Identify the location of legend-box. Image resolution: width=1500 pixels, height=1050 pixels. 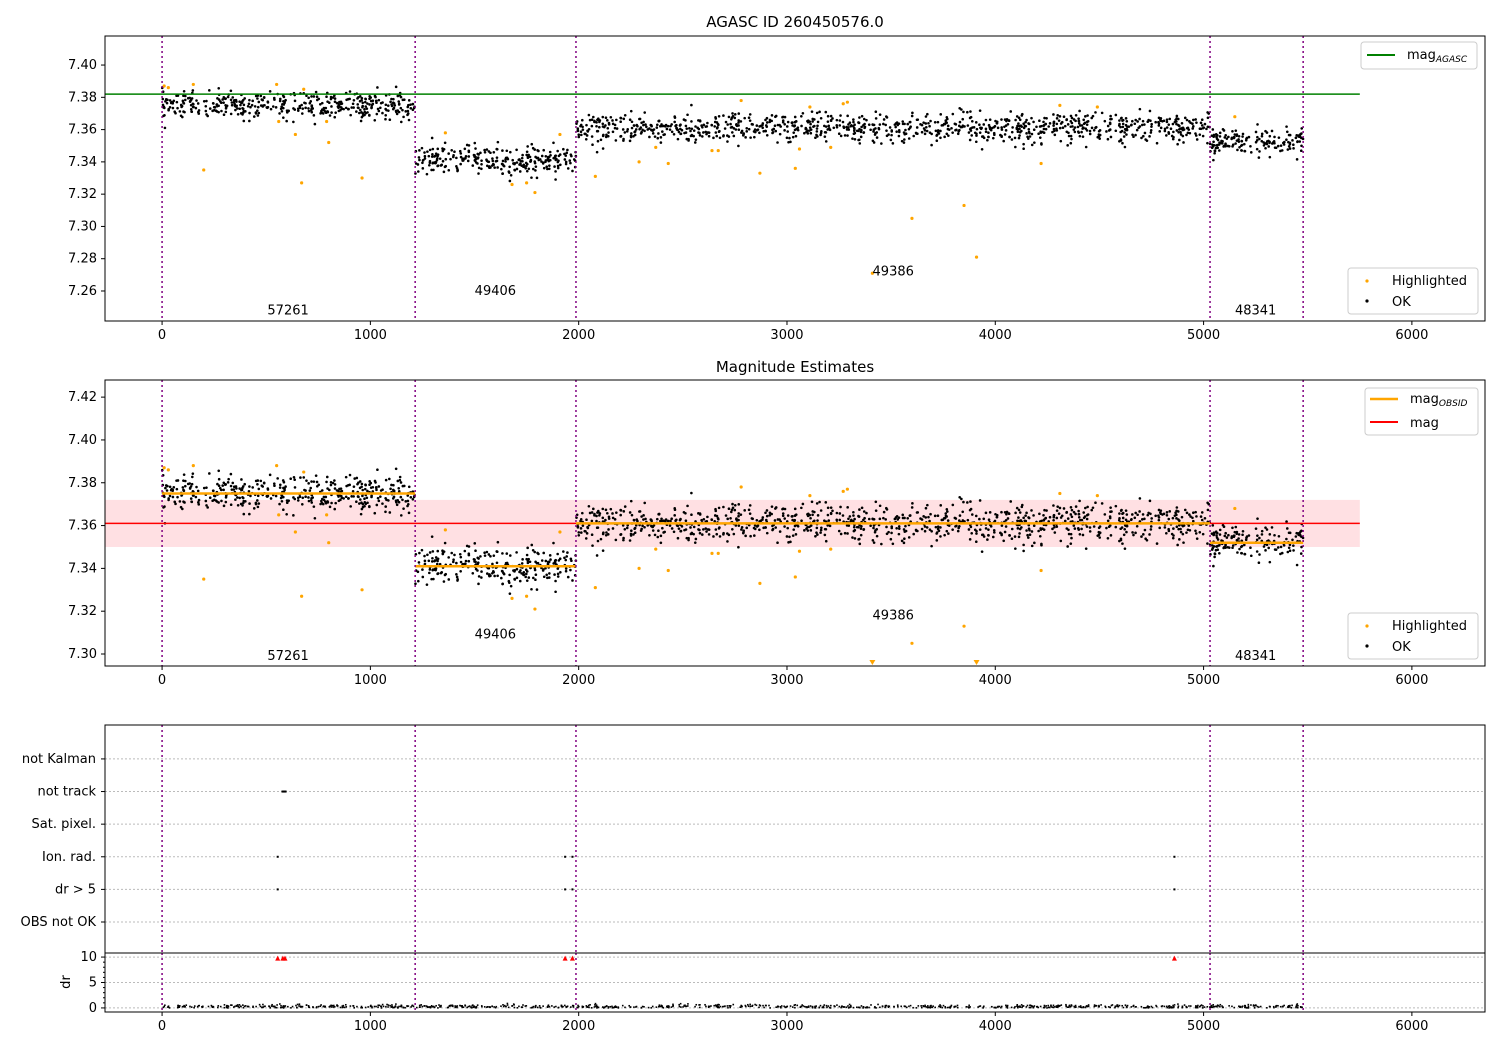
(1413, 636).